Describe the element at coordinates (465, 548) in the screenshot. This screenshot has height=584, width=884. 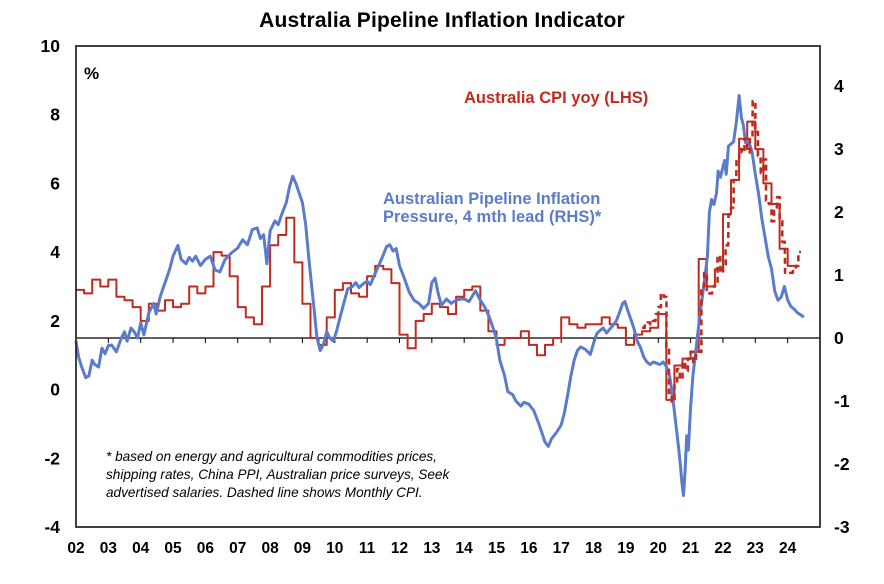
I see `x-axis-year-label: 14` at that location.